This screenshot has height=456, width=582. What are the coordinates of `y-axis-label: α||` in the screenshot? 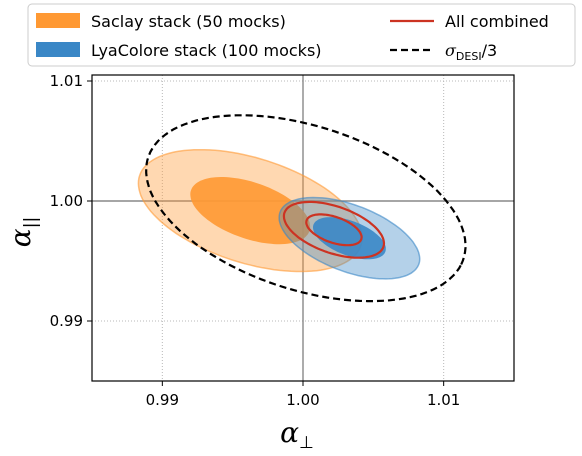 It's located at (22, 232).